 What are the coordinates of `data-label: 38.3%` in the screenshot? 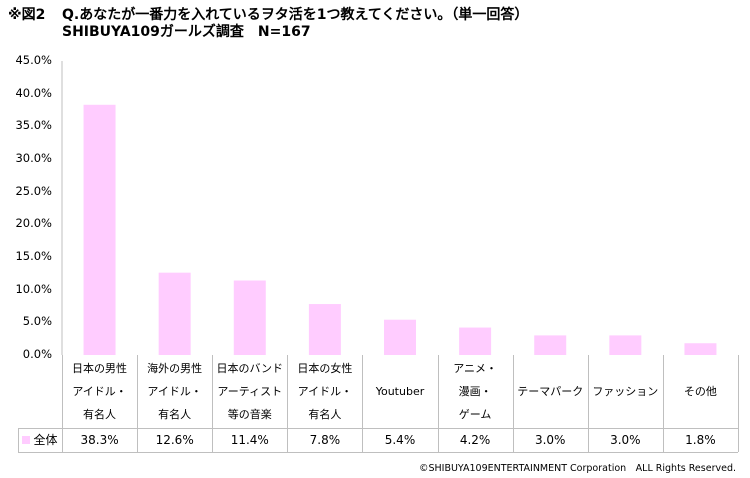 It's located at (99, 439).